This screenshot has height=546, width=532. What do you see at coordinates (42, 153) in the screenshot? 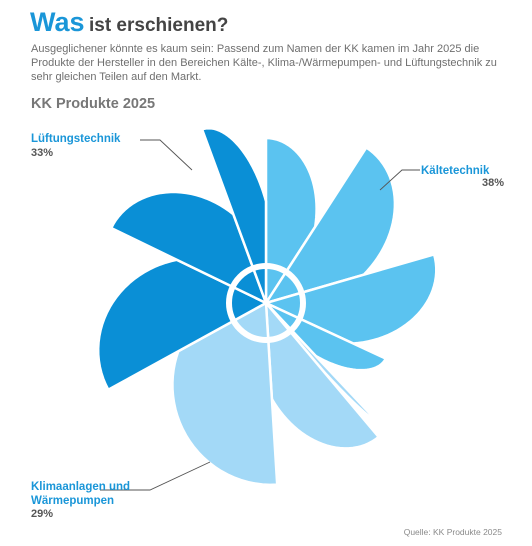
I see `category-value-lueftungstechnik: 33%` at bounding box center [42, 153].